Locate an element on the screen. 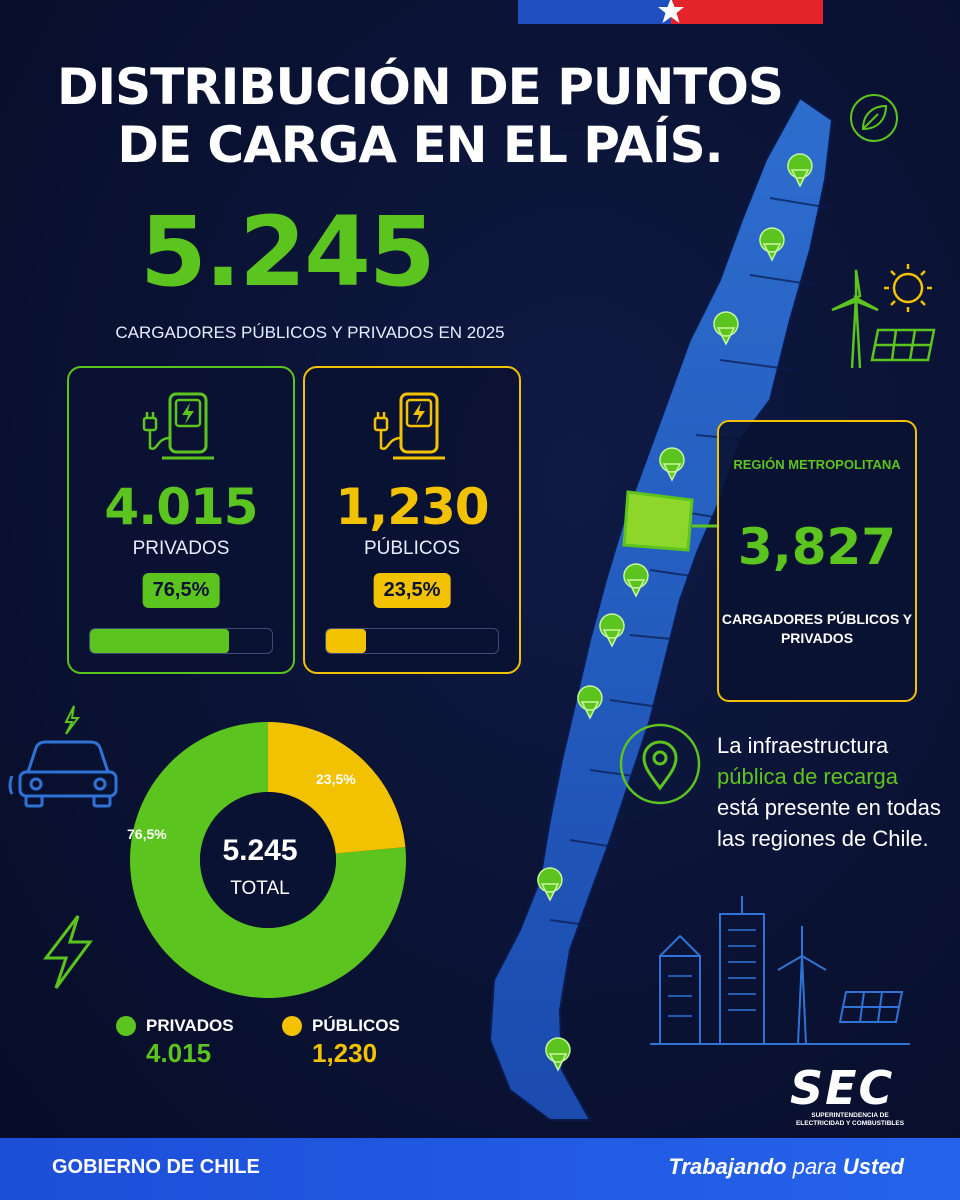 This screenshot has height=1200, width=960. sec-logo-text: SEC is located at coordinates (842, 1088).